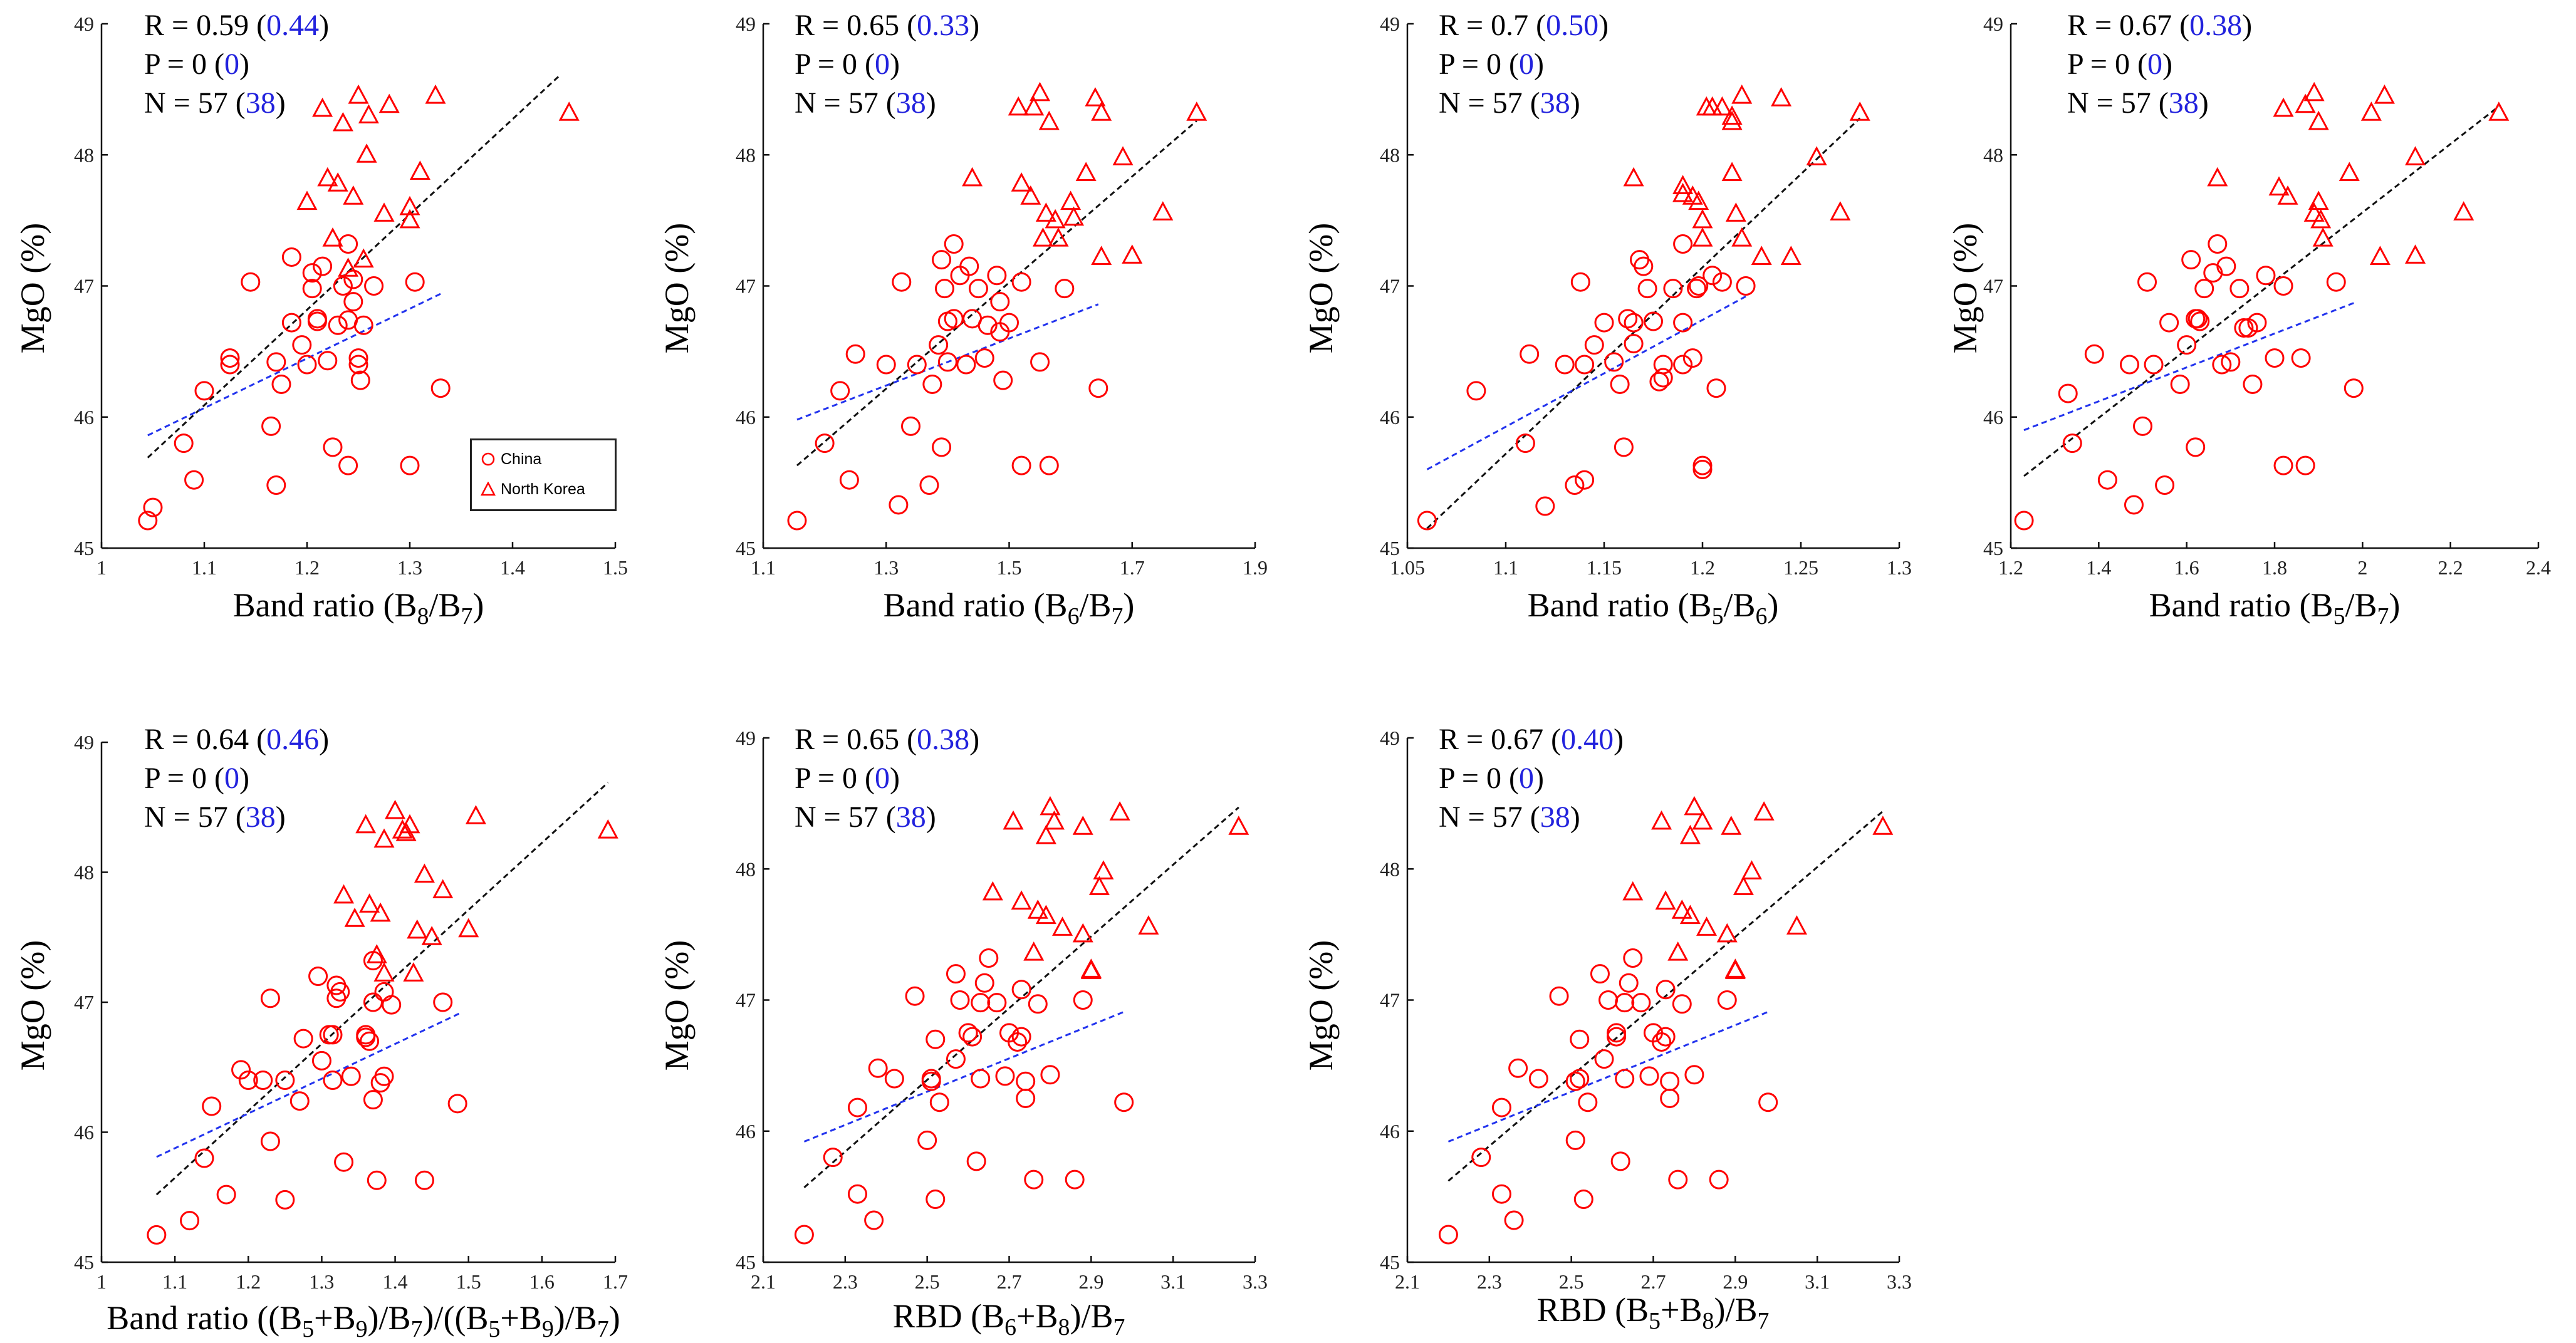  I want to click on plot-area: 45 46 47 48 49 1 1.1 1.2 1.3 1.4 1.5, so click(351, 296).